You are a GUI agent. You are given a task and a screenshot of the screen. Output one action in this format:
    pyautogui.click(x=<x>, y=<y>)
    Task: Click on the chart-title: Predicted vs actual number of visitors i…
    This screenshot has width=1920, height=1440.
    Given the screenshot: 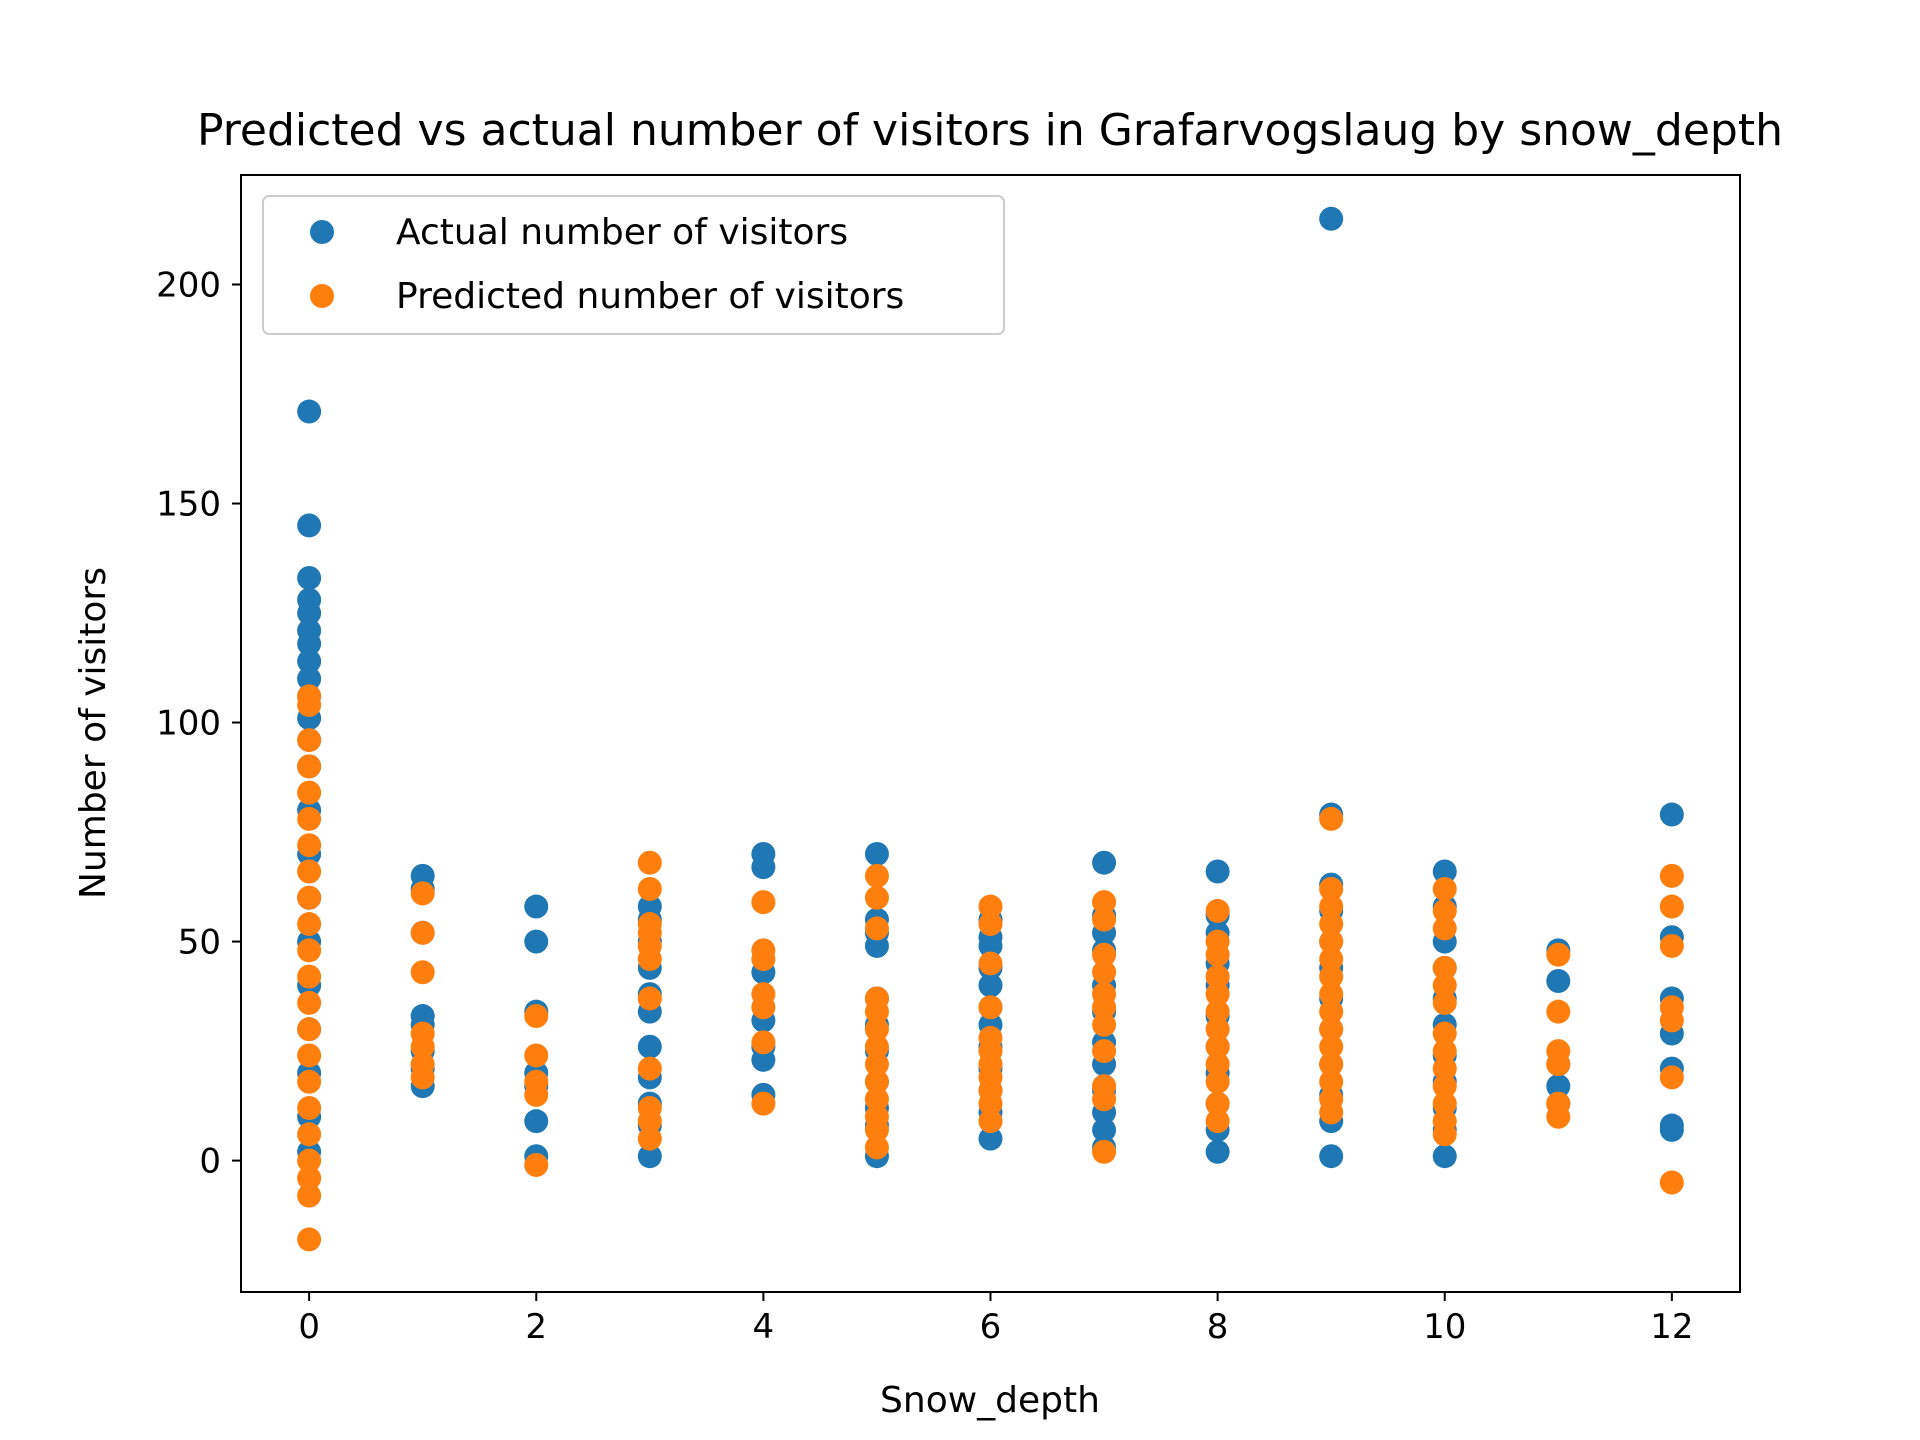 What is the action you would take?
    pyautogui.click(x=990, y=130)
    